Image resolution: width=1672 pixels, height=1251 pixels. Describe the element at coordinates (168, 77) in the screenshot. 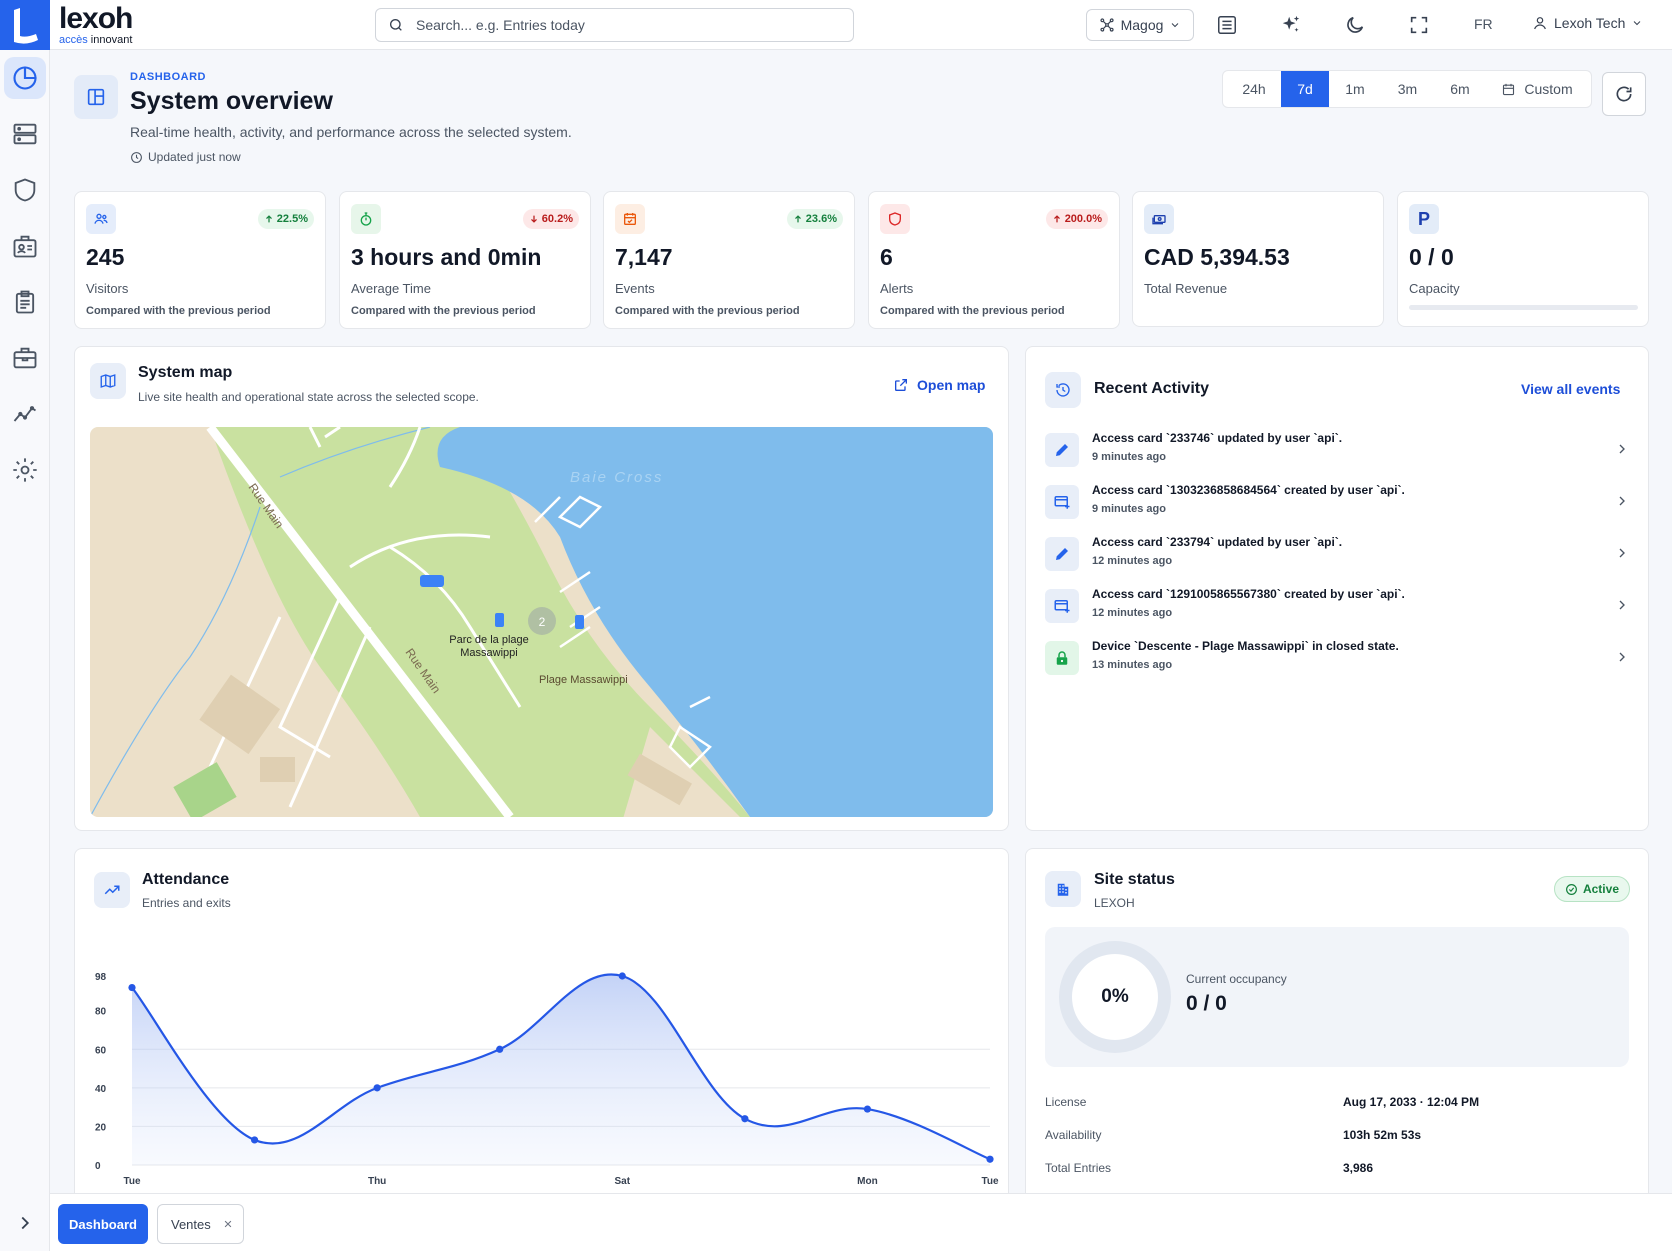

I see `page-eyebrow: DASHBOARD` at that location.